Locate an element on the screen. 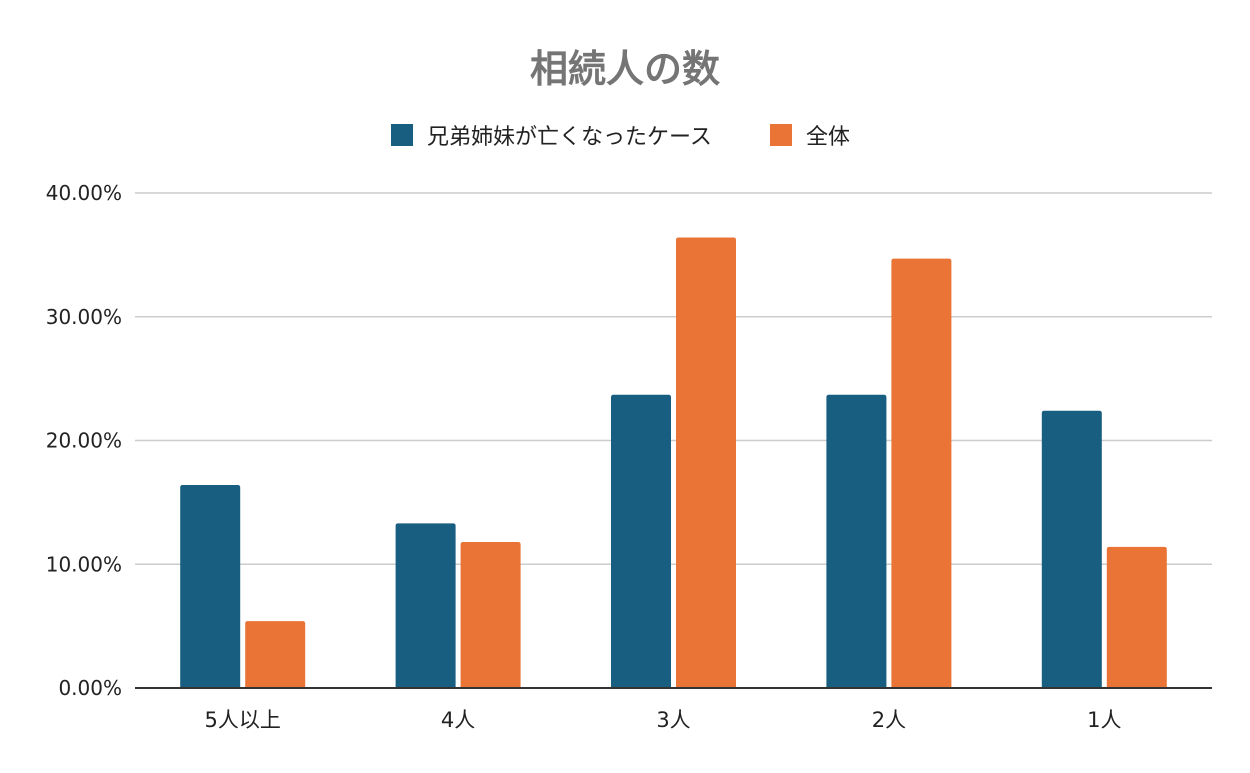  x-category-label: 3人 is located at coordinates (673, 720).